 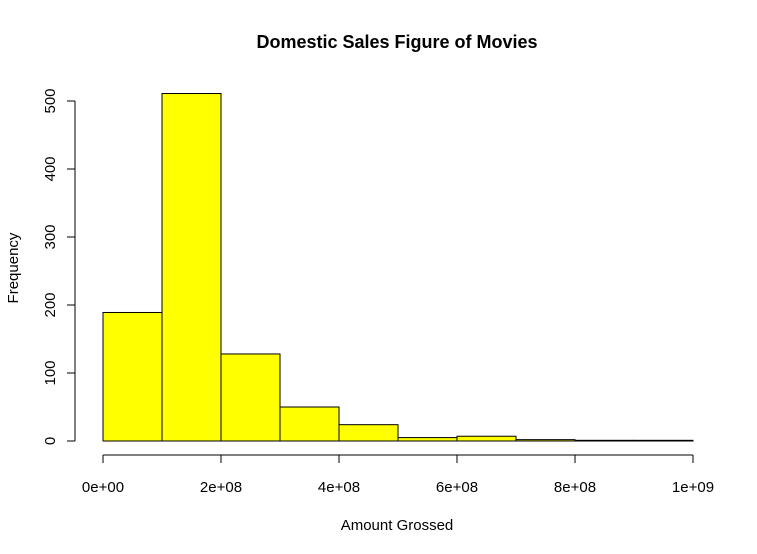 I want to click on x-axis: 0e+00 2e+08 4e+08 6e+08 8e+08 1e+09, so click(x=398, y=475).